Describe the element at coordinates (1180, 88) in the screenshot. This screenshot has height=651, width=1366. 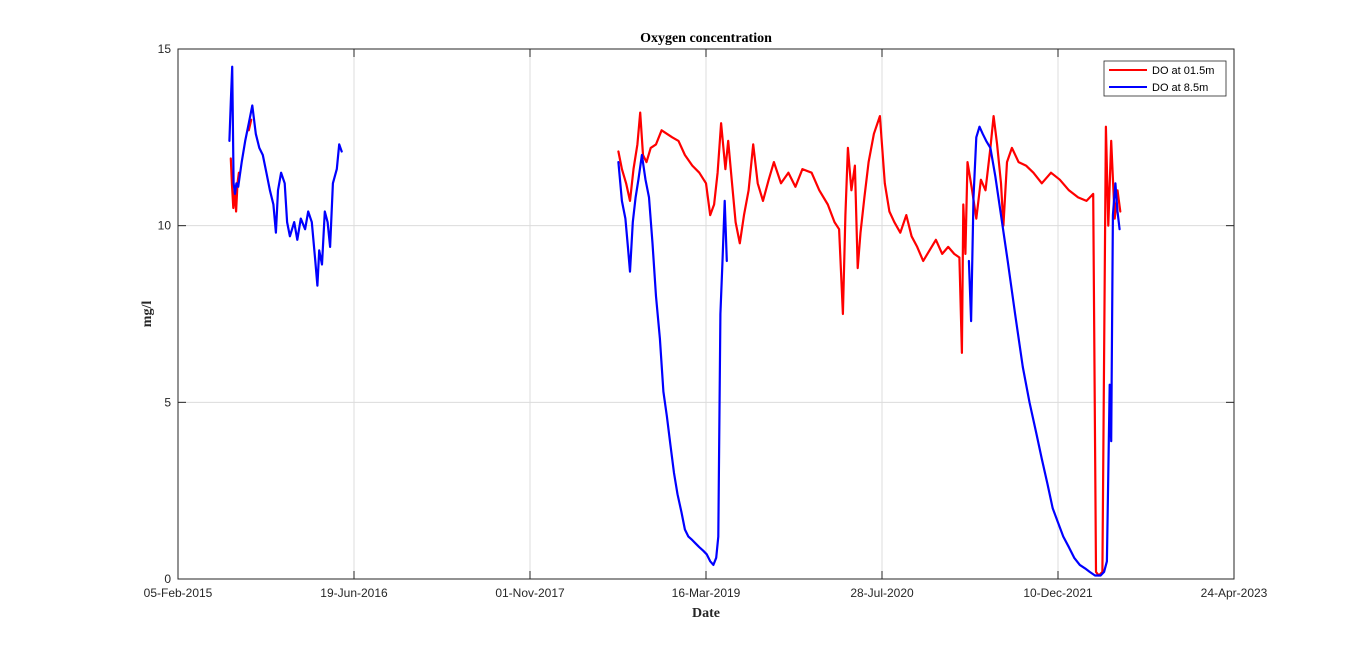
I see `legend-label-do-8-5m: DO at 8.5m` at that location.